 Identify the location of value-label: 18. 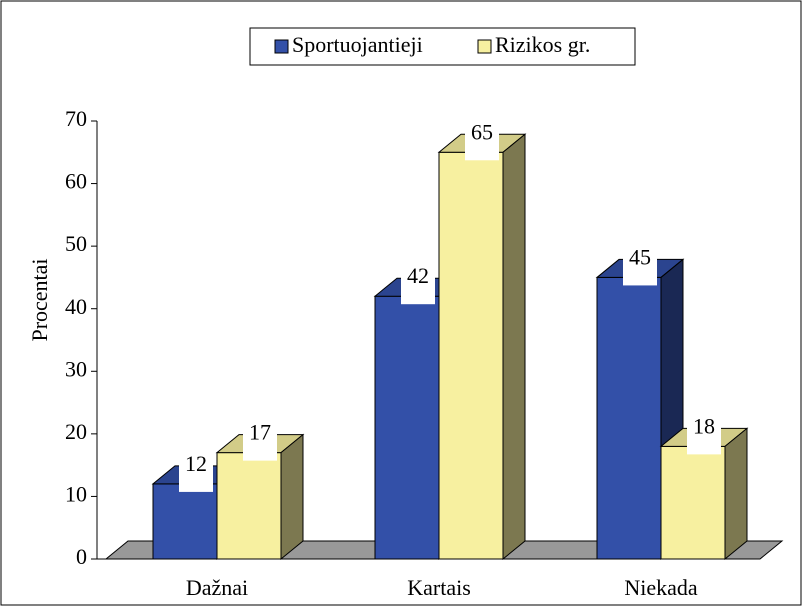
(704, 425).